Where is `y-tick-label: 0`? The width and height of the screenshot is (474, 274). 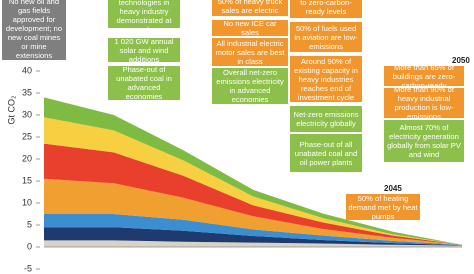 y-tick-label: 0 is located at coordinates (29, 246).